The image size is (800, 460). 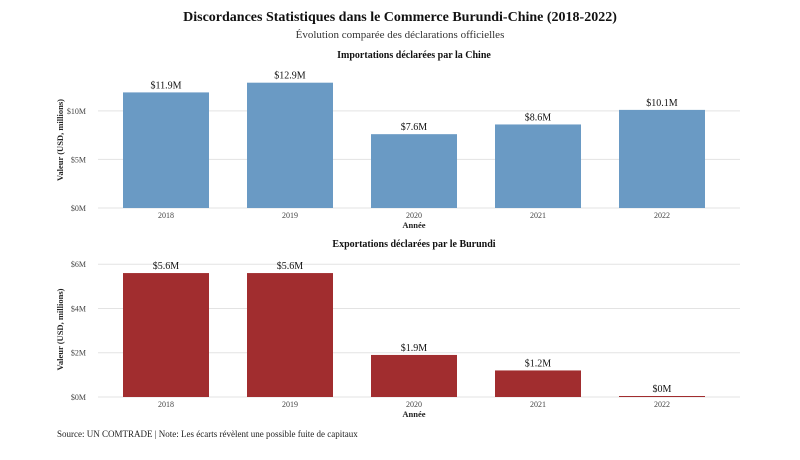 What do you see at coordinates (78, 353) in the screenshot?
I see `panel2-ytick-label: $2M` at bounding box center [78, 353].